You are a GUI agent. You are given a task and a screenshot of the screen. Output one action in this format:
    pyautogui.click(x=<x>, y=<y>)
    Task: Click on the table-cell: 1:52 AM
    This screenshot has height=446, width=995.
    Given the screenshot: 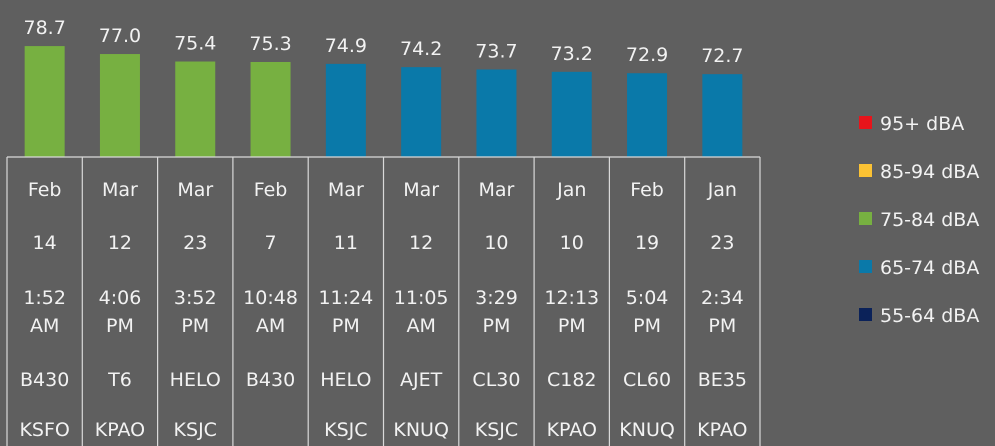 What is the action you would take?
    pyautogui.click(x=44, y=312)
    